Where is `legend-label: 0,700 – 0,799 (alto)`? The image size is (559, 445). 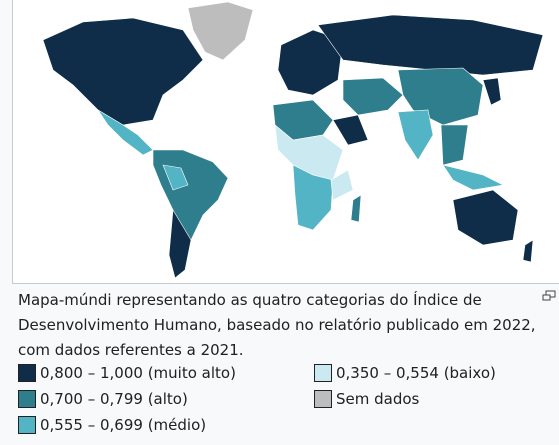
legend-label: 0,700 – 0,799 (alto) is located at coordinates (114, 399).